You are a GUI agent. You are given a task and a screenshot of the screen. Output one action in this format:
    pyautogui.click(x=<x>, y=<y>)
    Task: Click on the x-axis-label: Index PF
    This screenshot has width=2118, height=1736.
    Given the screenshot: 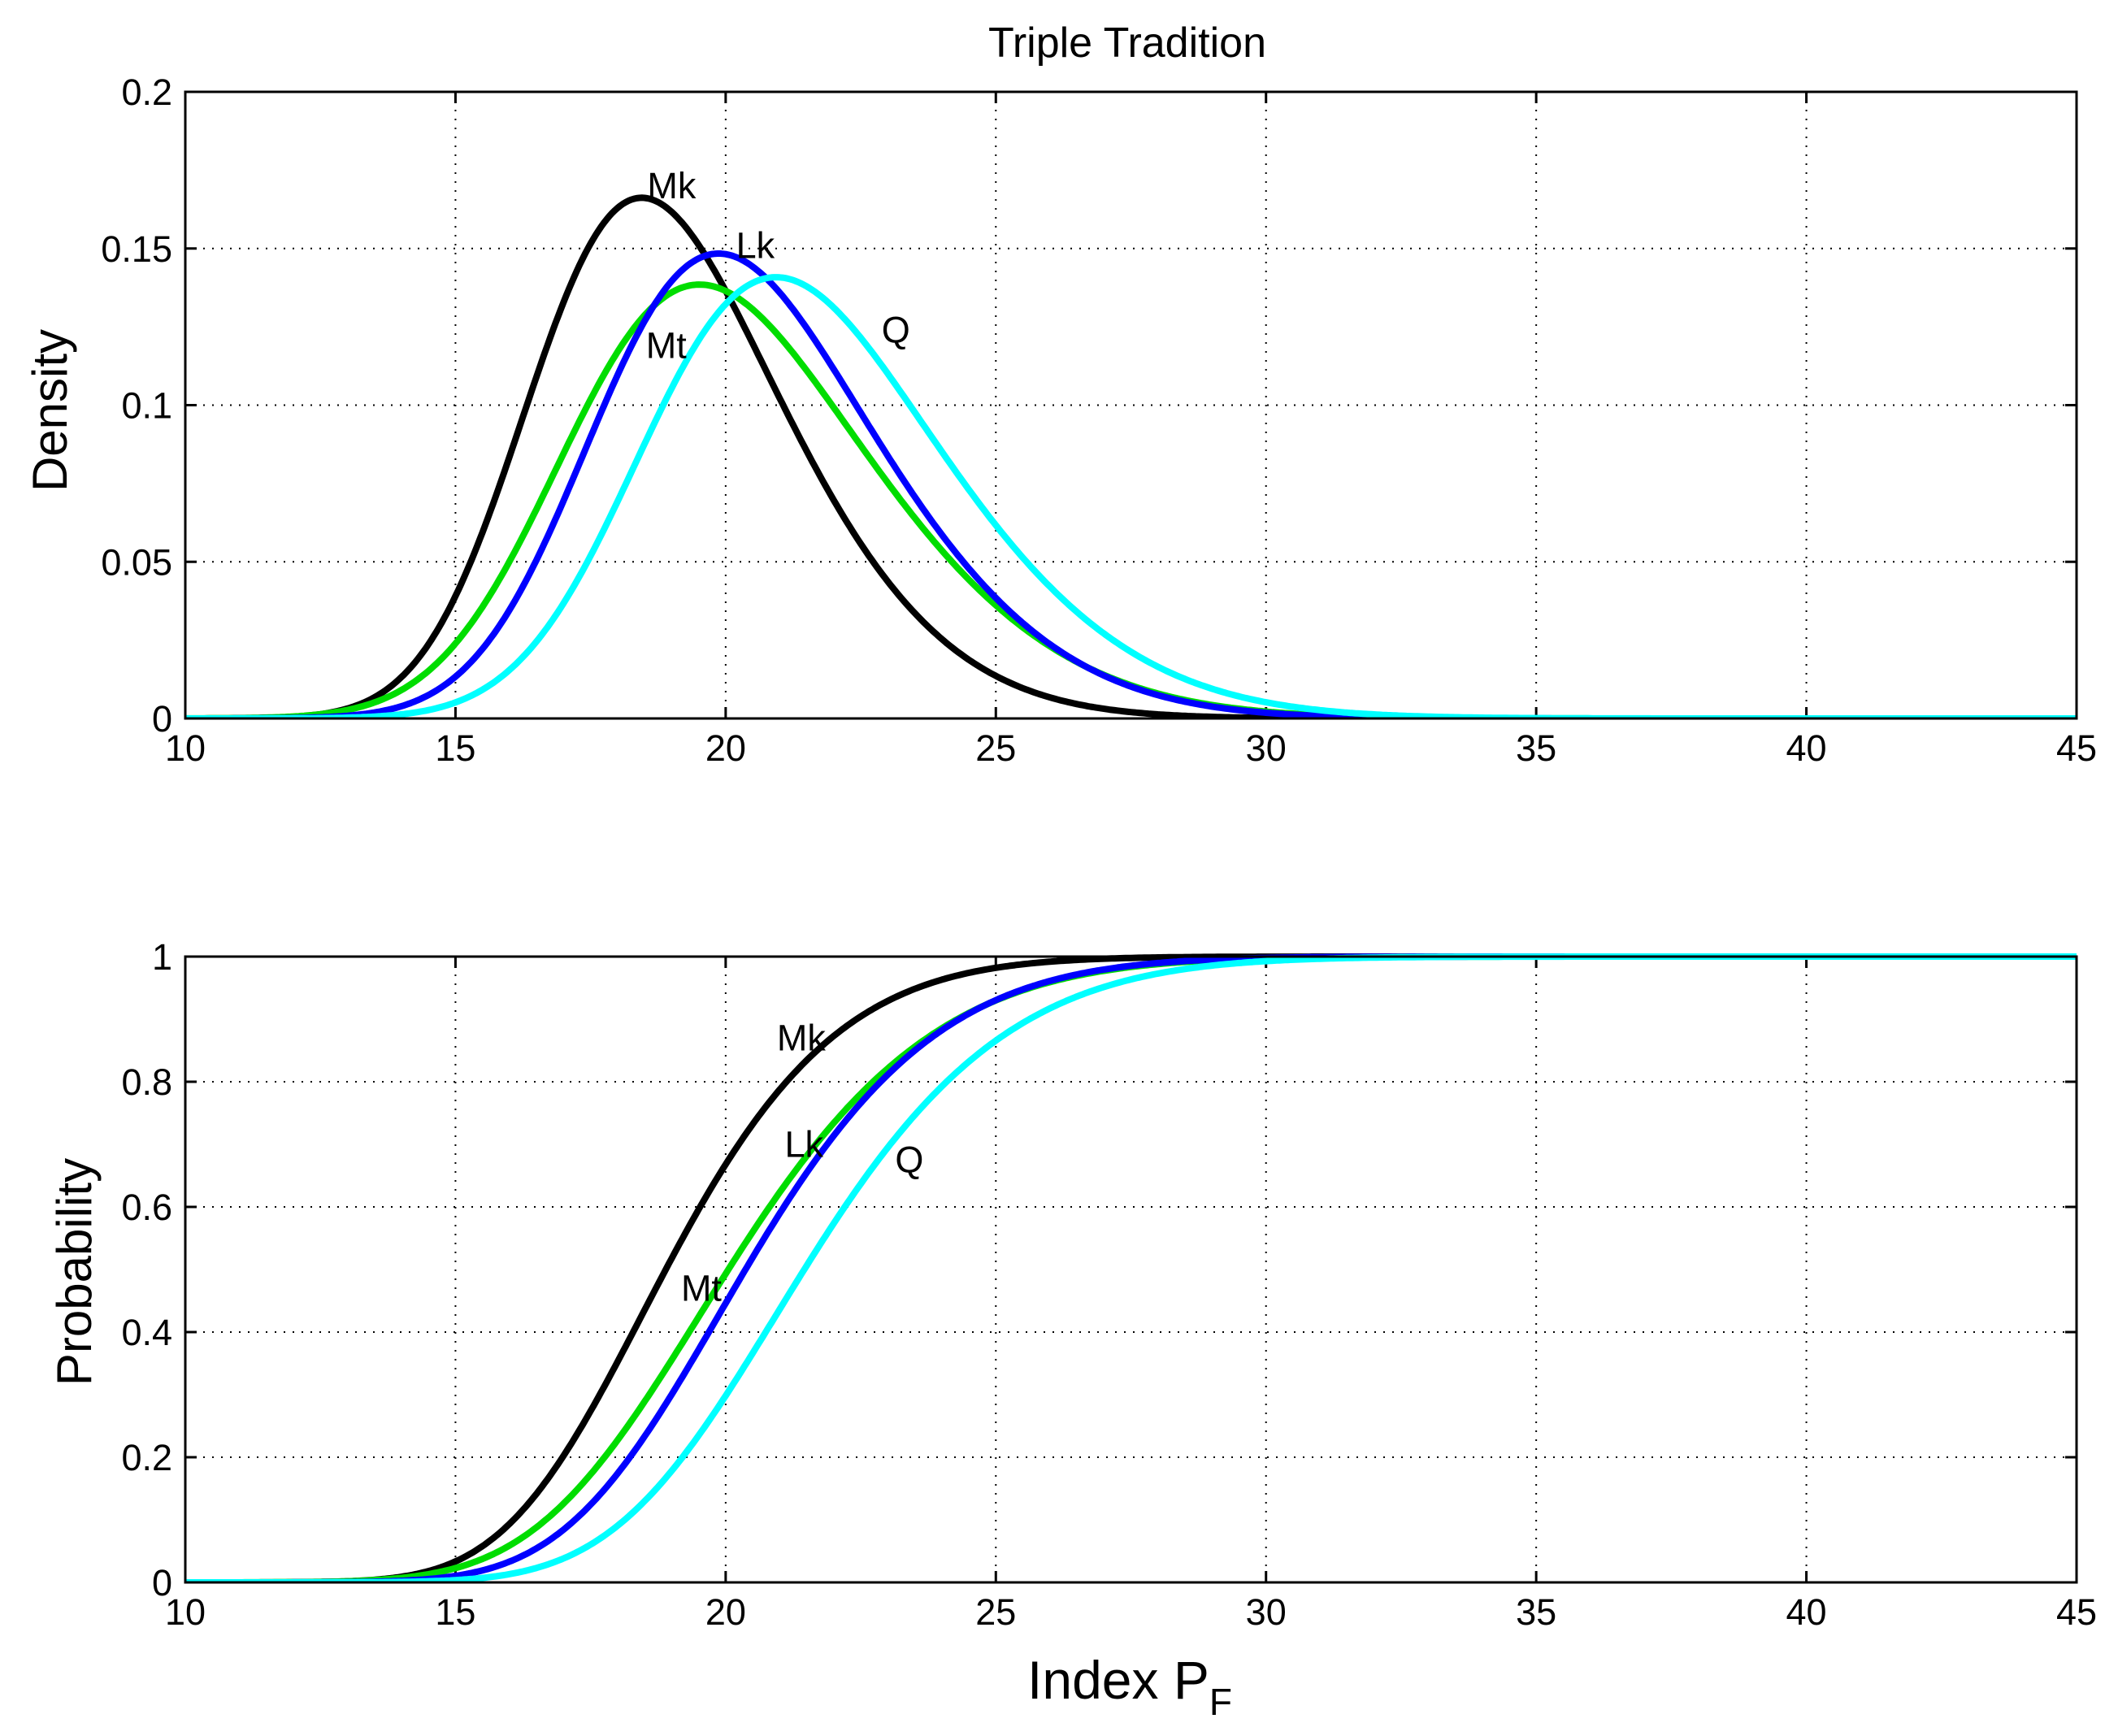 What is the action you would take?
    pyautogui.click(x=1129, y=1686)
    